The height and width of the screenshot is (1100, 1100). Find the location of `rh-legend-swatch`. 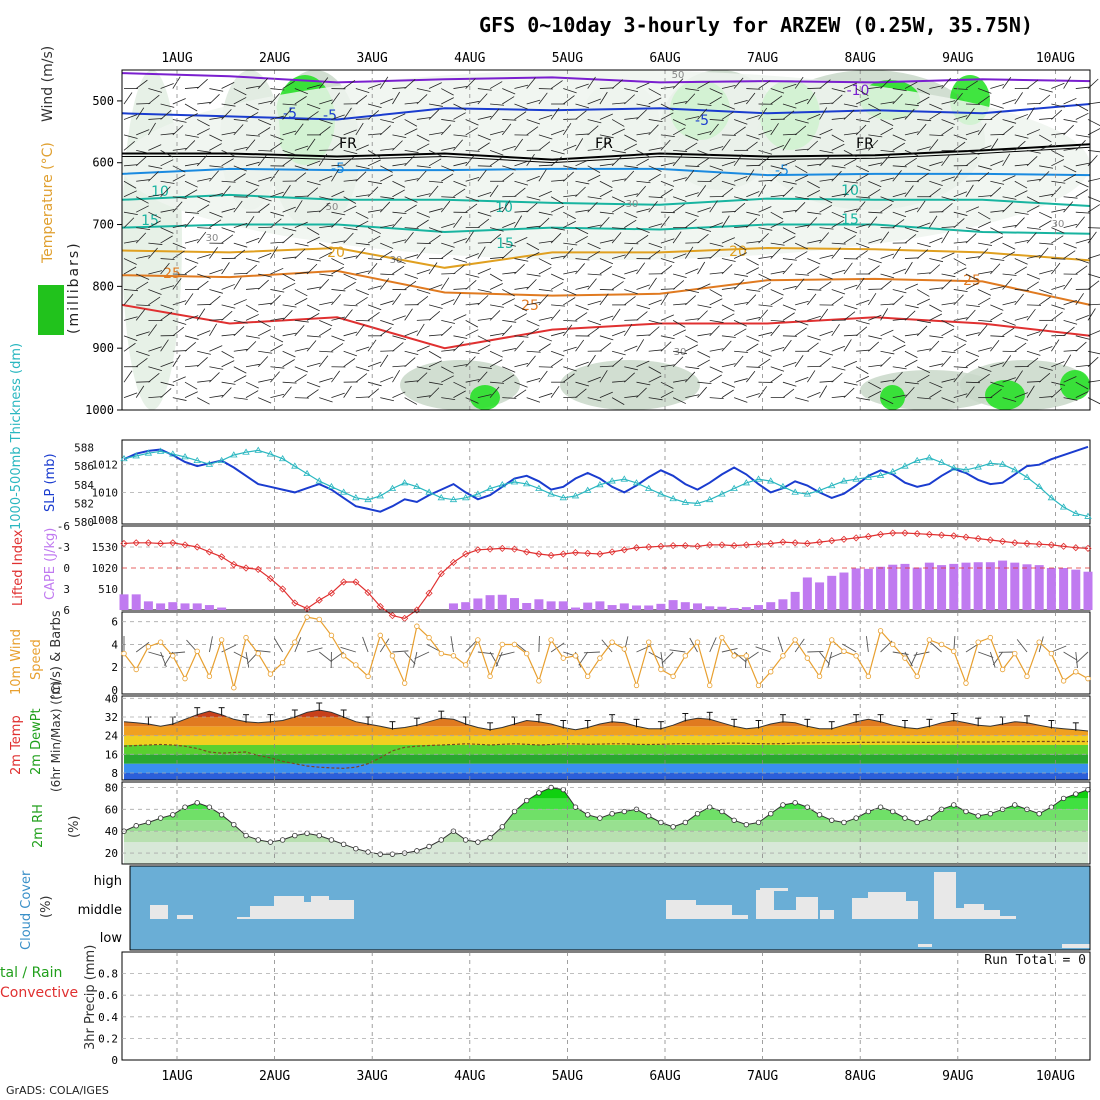

rh-legend-swatch is located at coordinates (51, 310).